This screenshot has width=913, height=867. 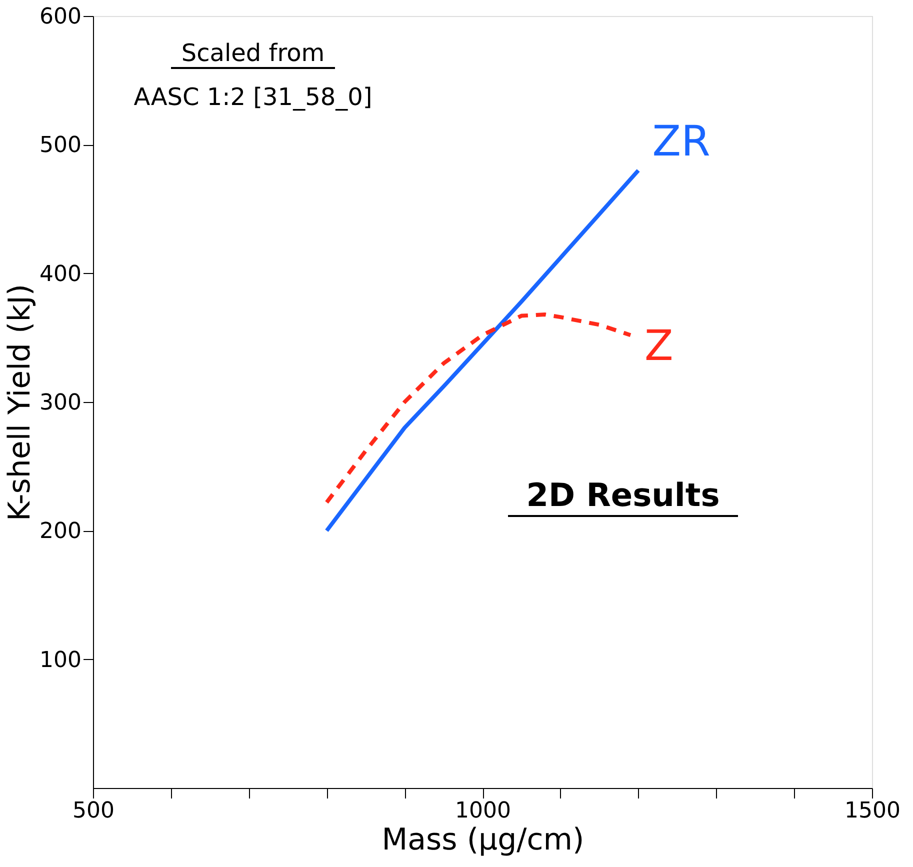 What do you see at coordinates (623, 495) in the screenshot?
I see `annotation: 2D Results` at bounding box center [623, 495].